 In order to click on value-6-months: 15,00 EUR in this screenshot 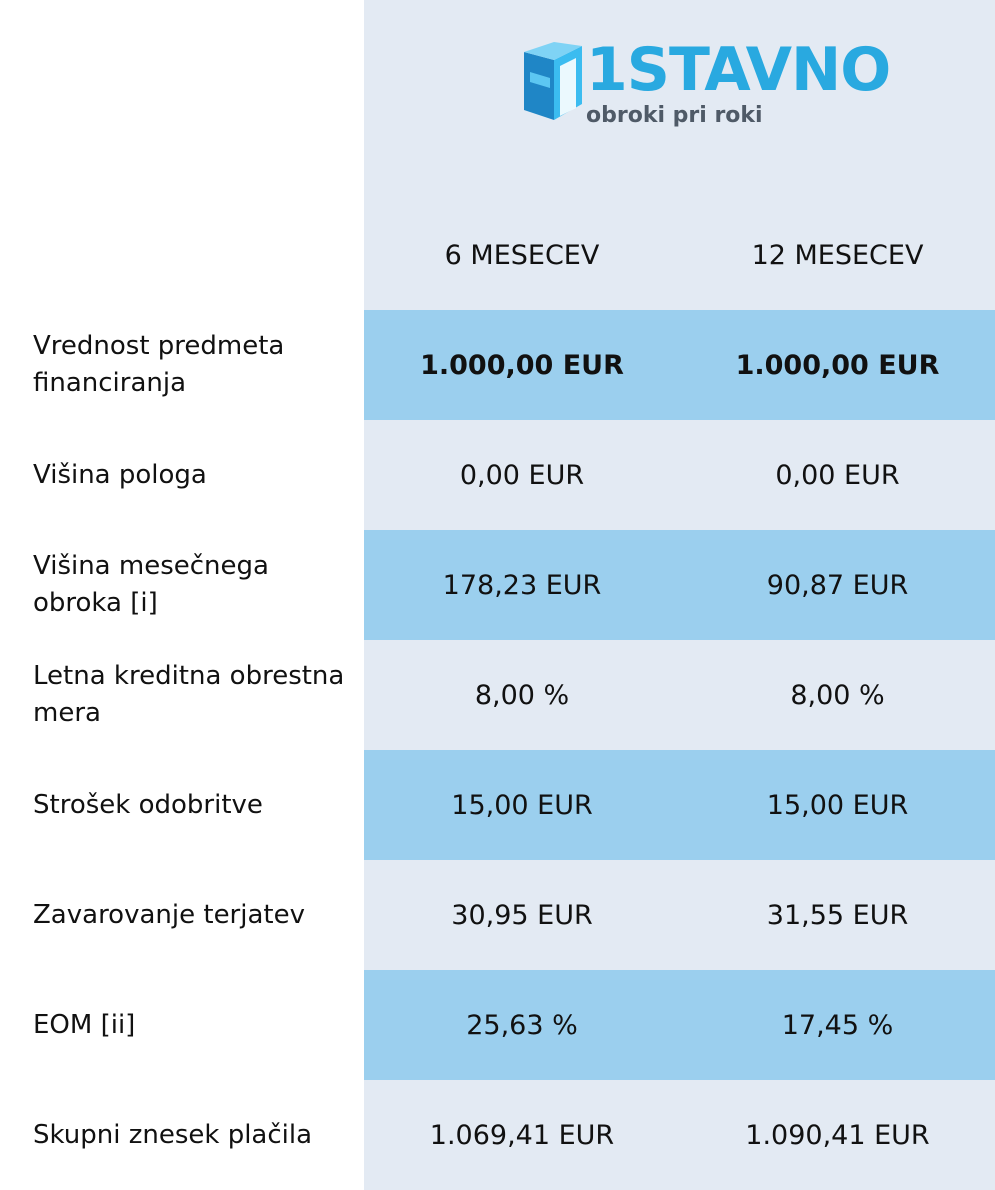, I will do `click(522, 805)`.